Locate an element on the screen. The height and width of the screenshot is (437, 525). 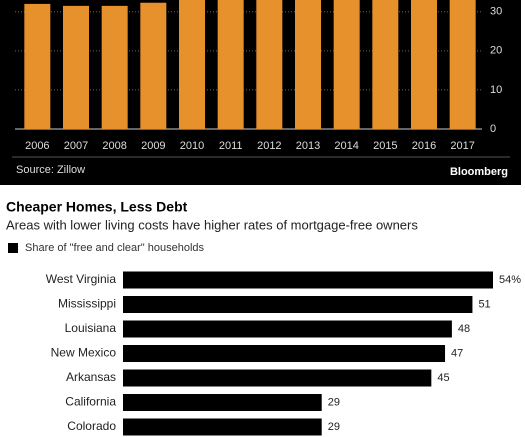
y-tick-label: 10 is located at coordinates (496, 90).